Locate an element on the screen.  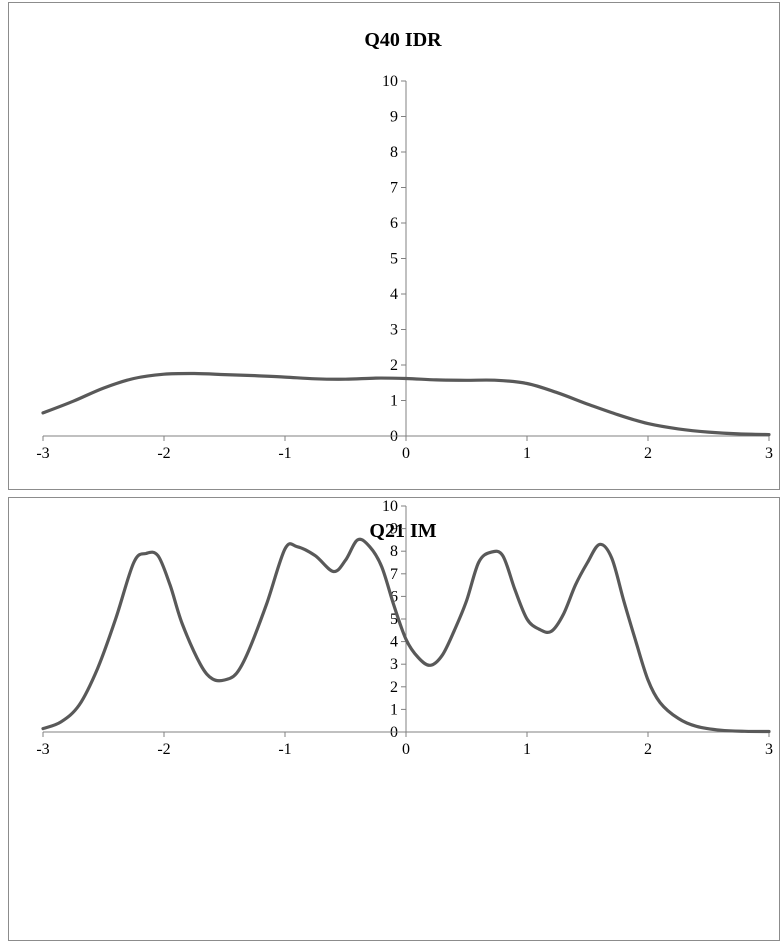
chart-title: Q21 IM is located at coordinates (402, 531).